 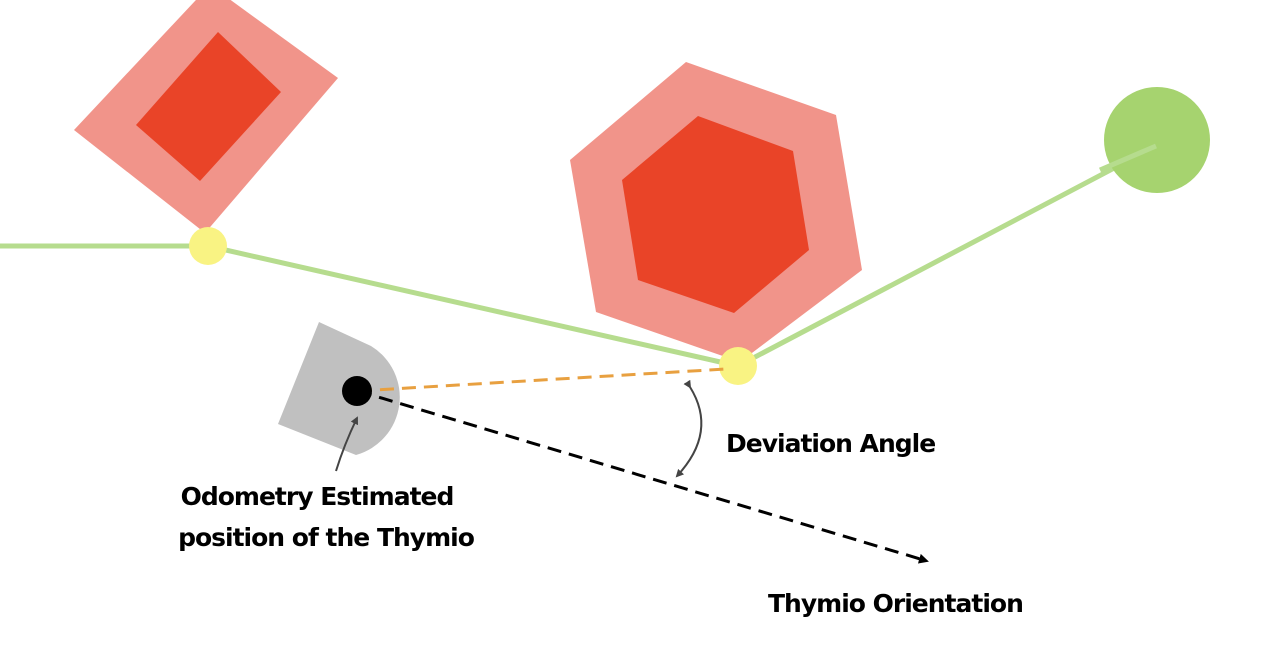 I want to click on thymio-orientation-label: Thymio Orientation, so click(x=895, y=603).